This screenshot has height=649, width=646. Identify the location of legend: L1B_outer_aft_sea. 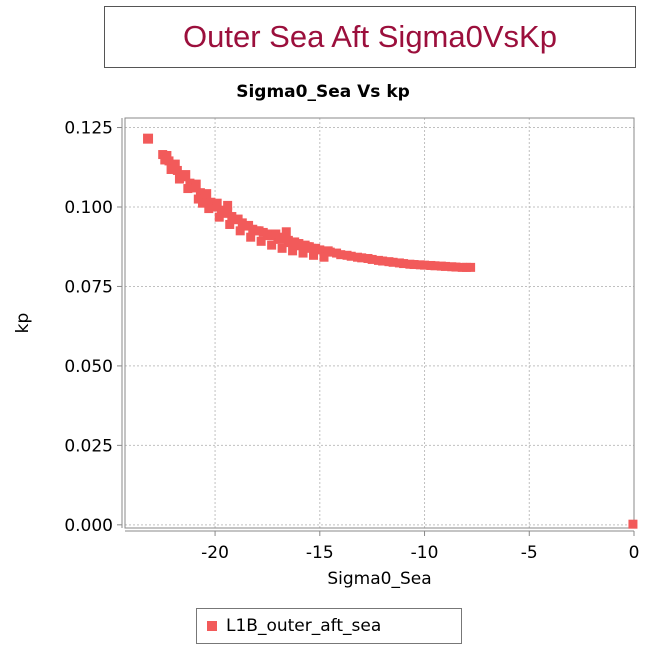
(329, 626).